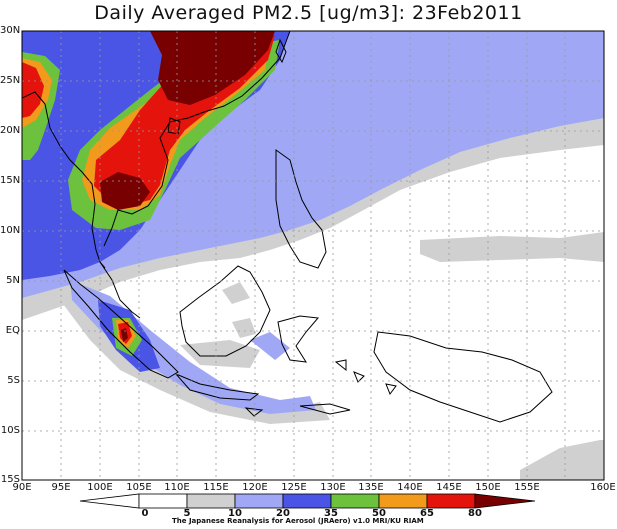  Describe the element at coordinates (139, 487) in the screenshot. I see `lon-label: 105E` at that location.